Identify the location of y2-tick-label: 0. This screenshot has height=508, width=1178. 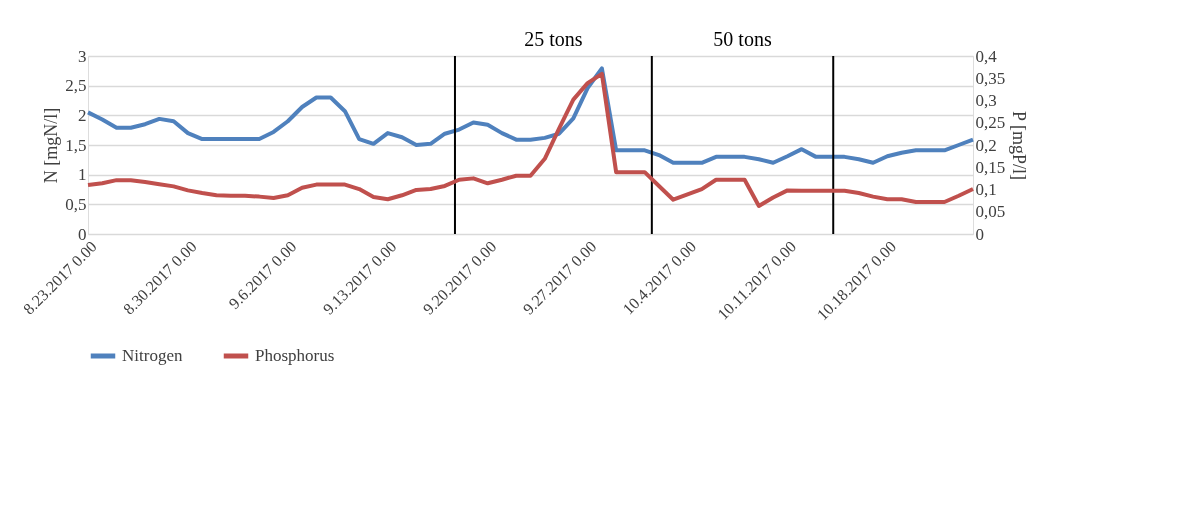
(979, 234).